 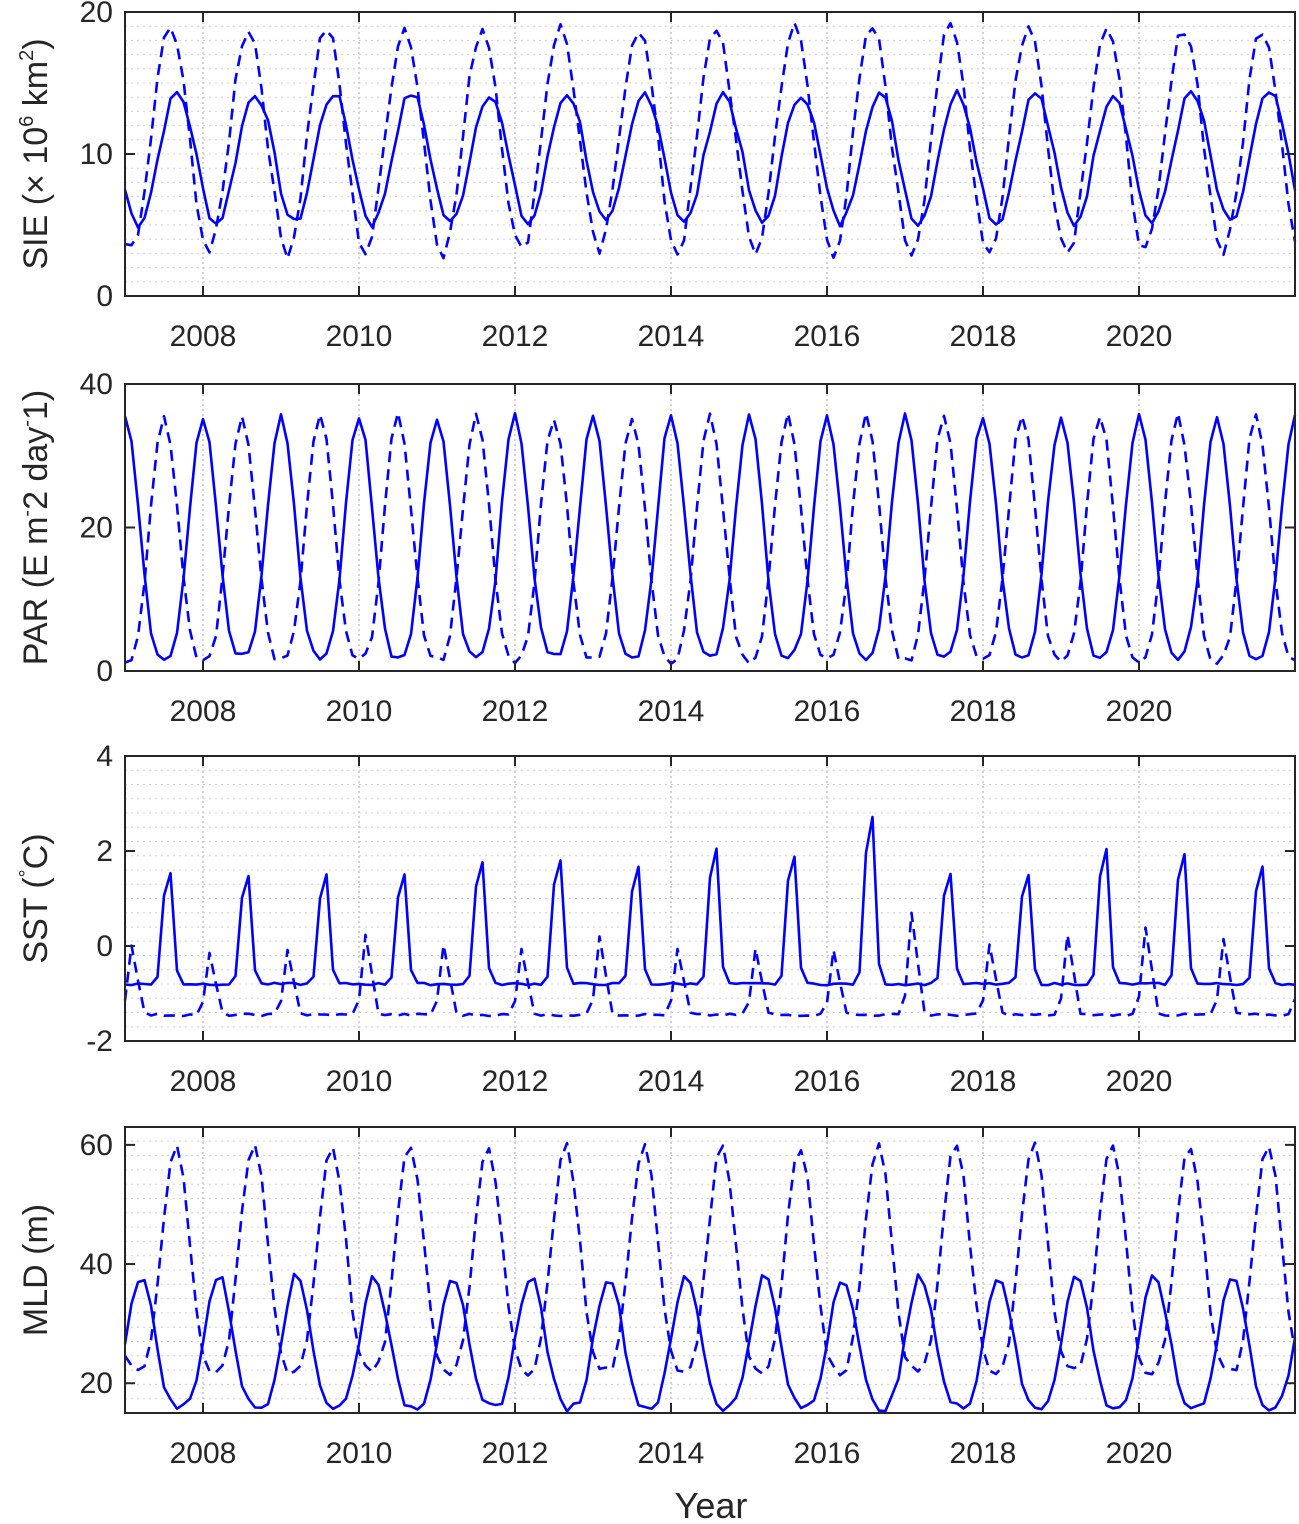 What do you see at coordinates (104, 756) in the screenshot?
I see `y-tick-label: 4` at bounding box center [104, 756].